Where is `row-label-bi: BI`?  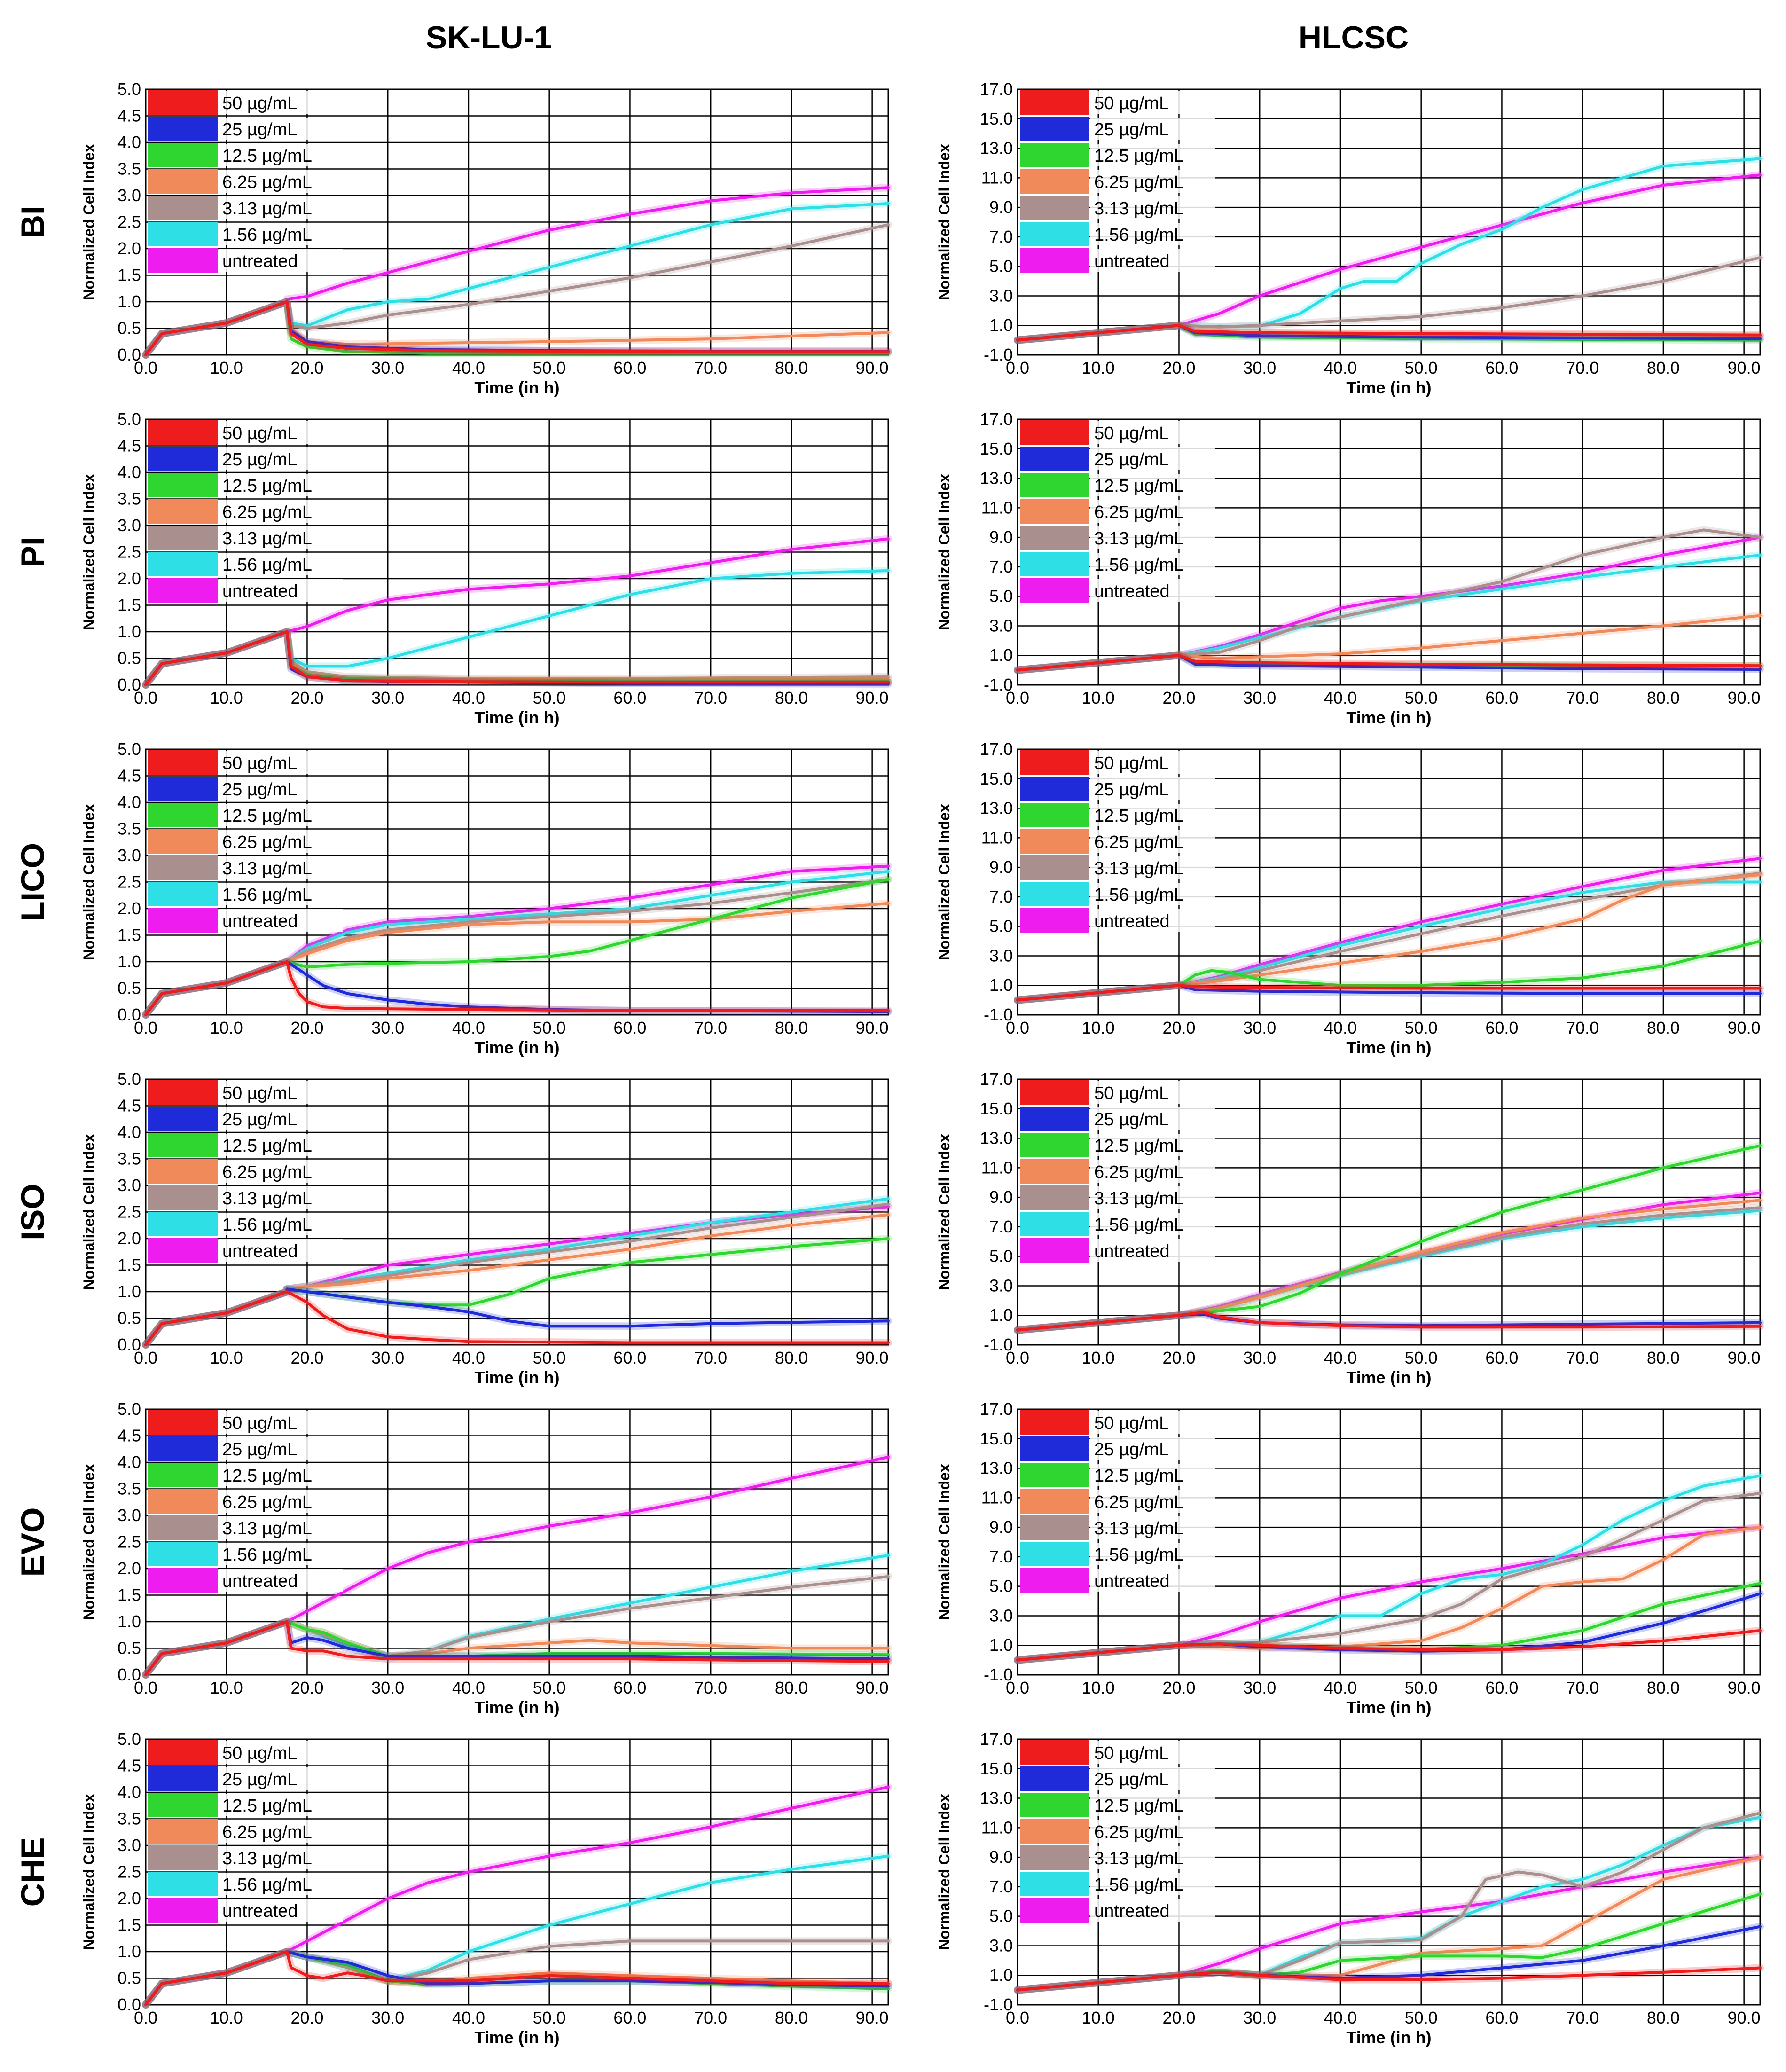 row-label-bi: BI is located at coordinates (32, 222).